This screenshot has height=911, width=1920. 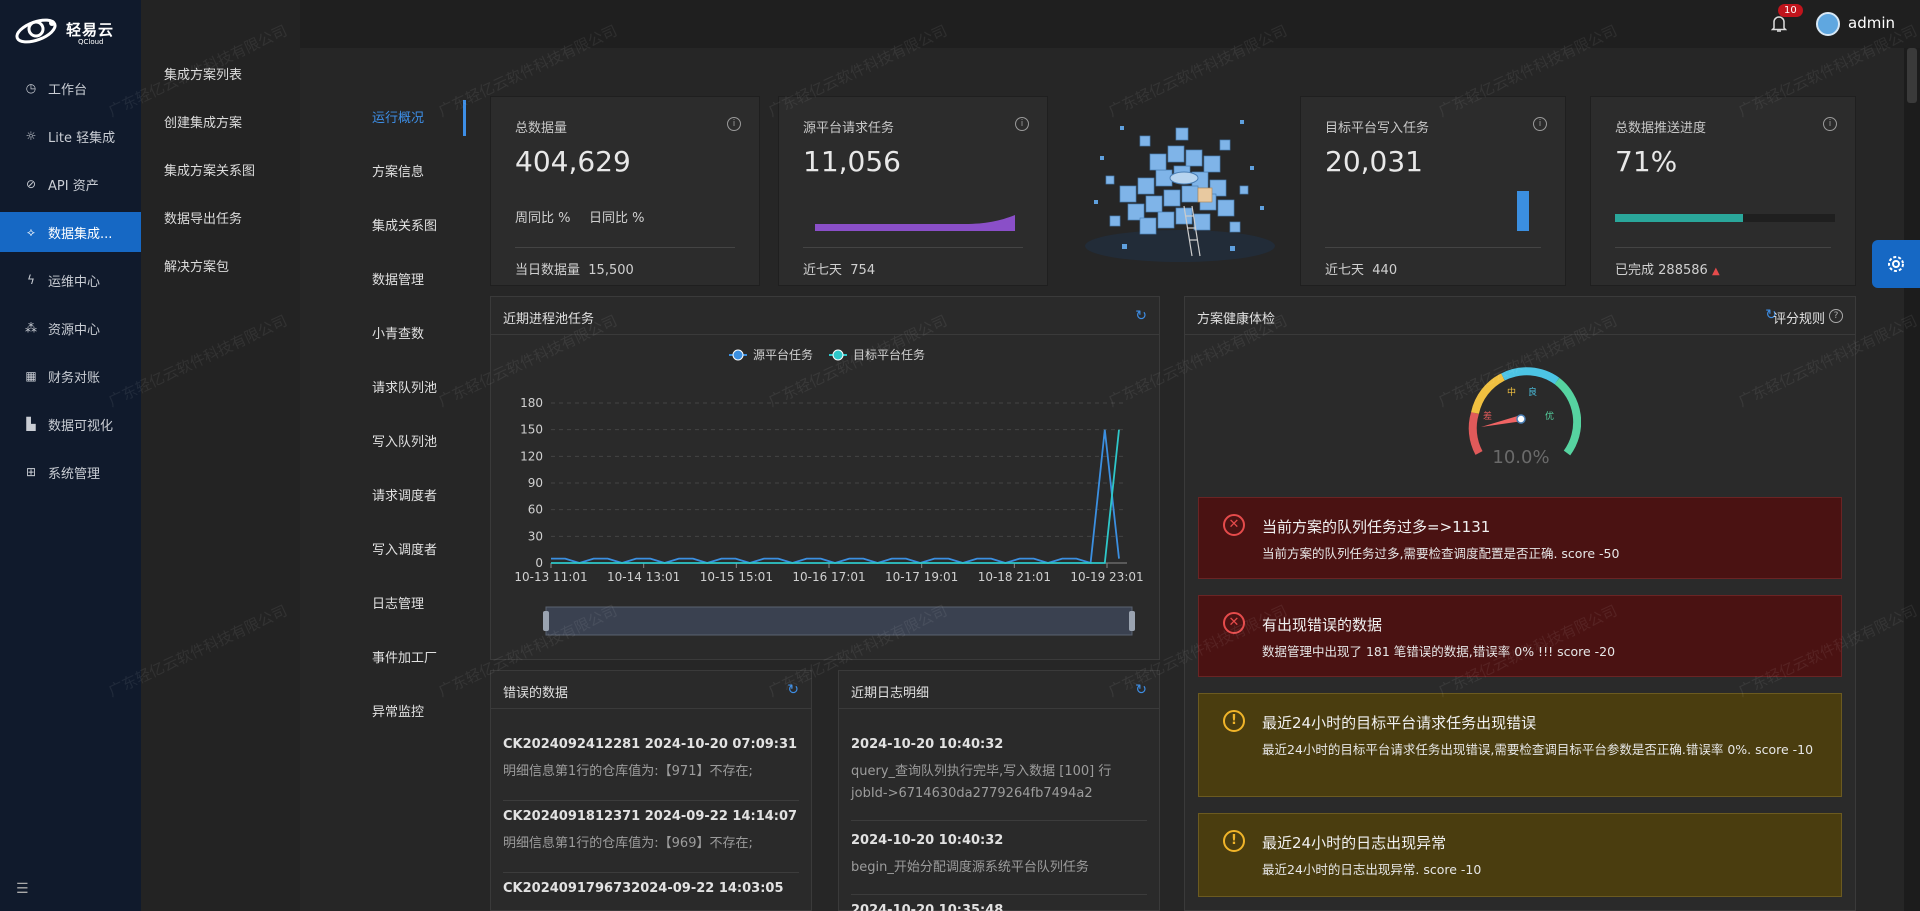 What do you see at coordinates (203, 219) in the screenshot?
I see `subnav-item: 数据导出任务` at bounding box center [203, 219].